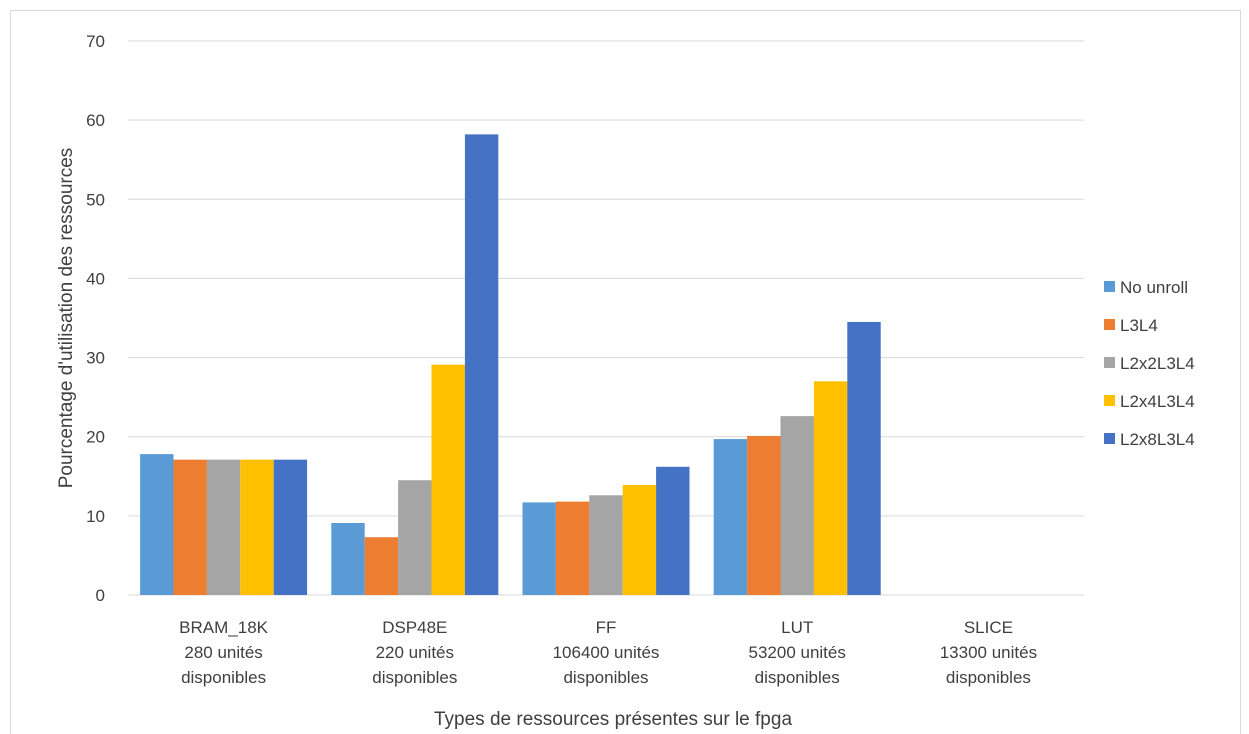  I want to click on y-tick-label: 60, so click(95, 120).